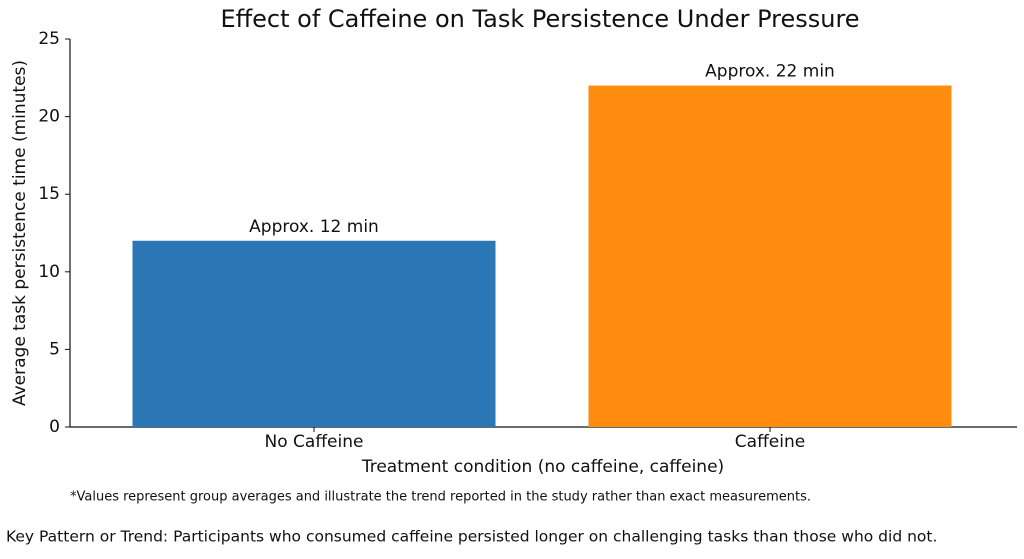 This screenshot has width=1024, height=559. What do you see at coordinates (314, 333) in the screenshot?
I see `bar` at bounding box center [314, 333].